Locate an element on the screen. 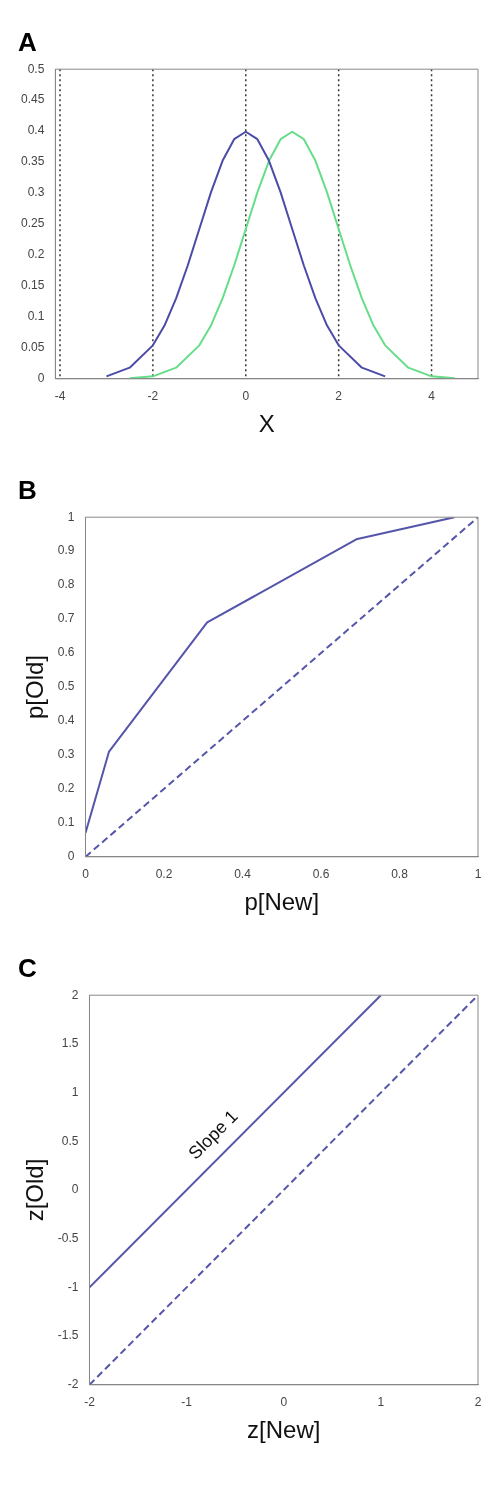 This screenshot has width=500, height=1500. y-tick-label: 0.15 is located at coordinates (33, 285).